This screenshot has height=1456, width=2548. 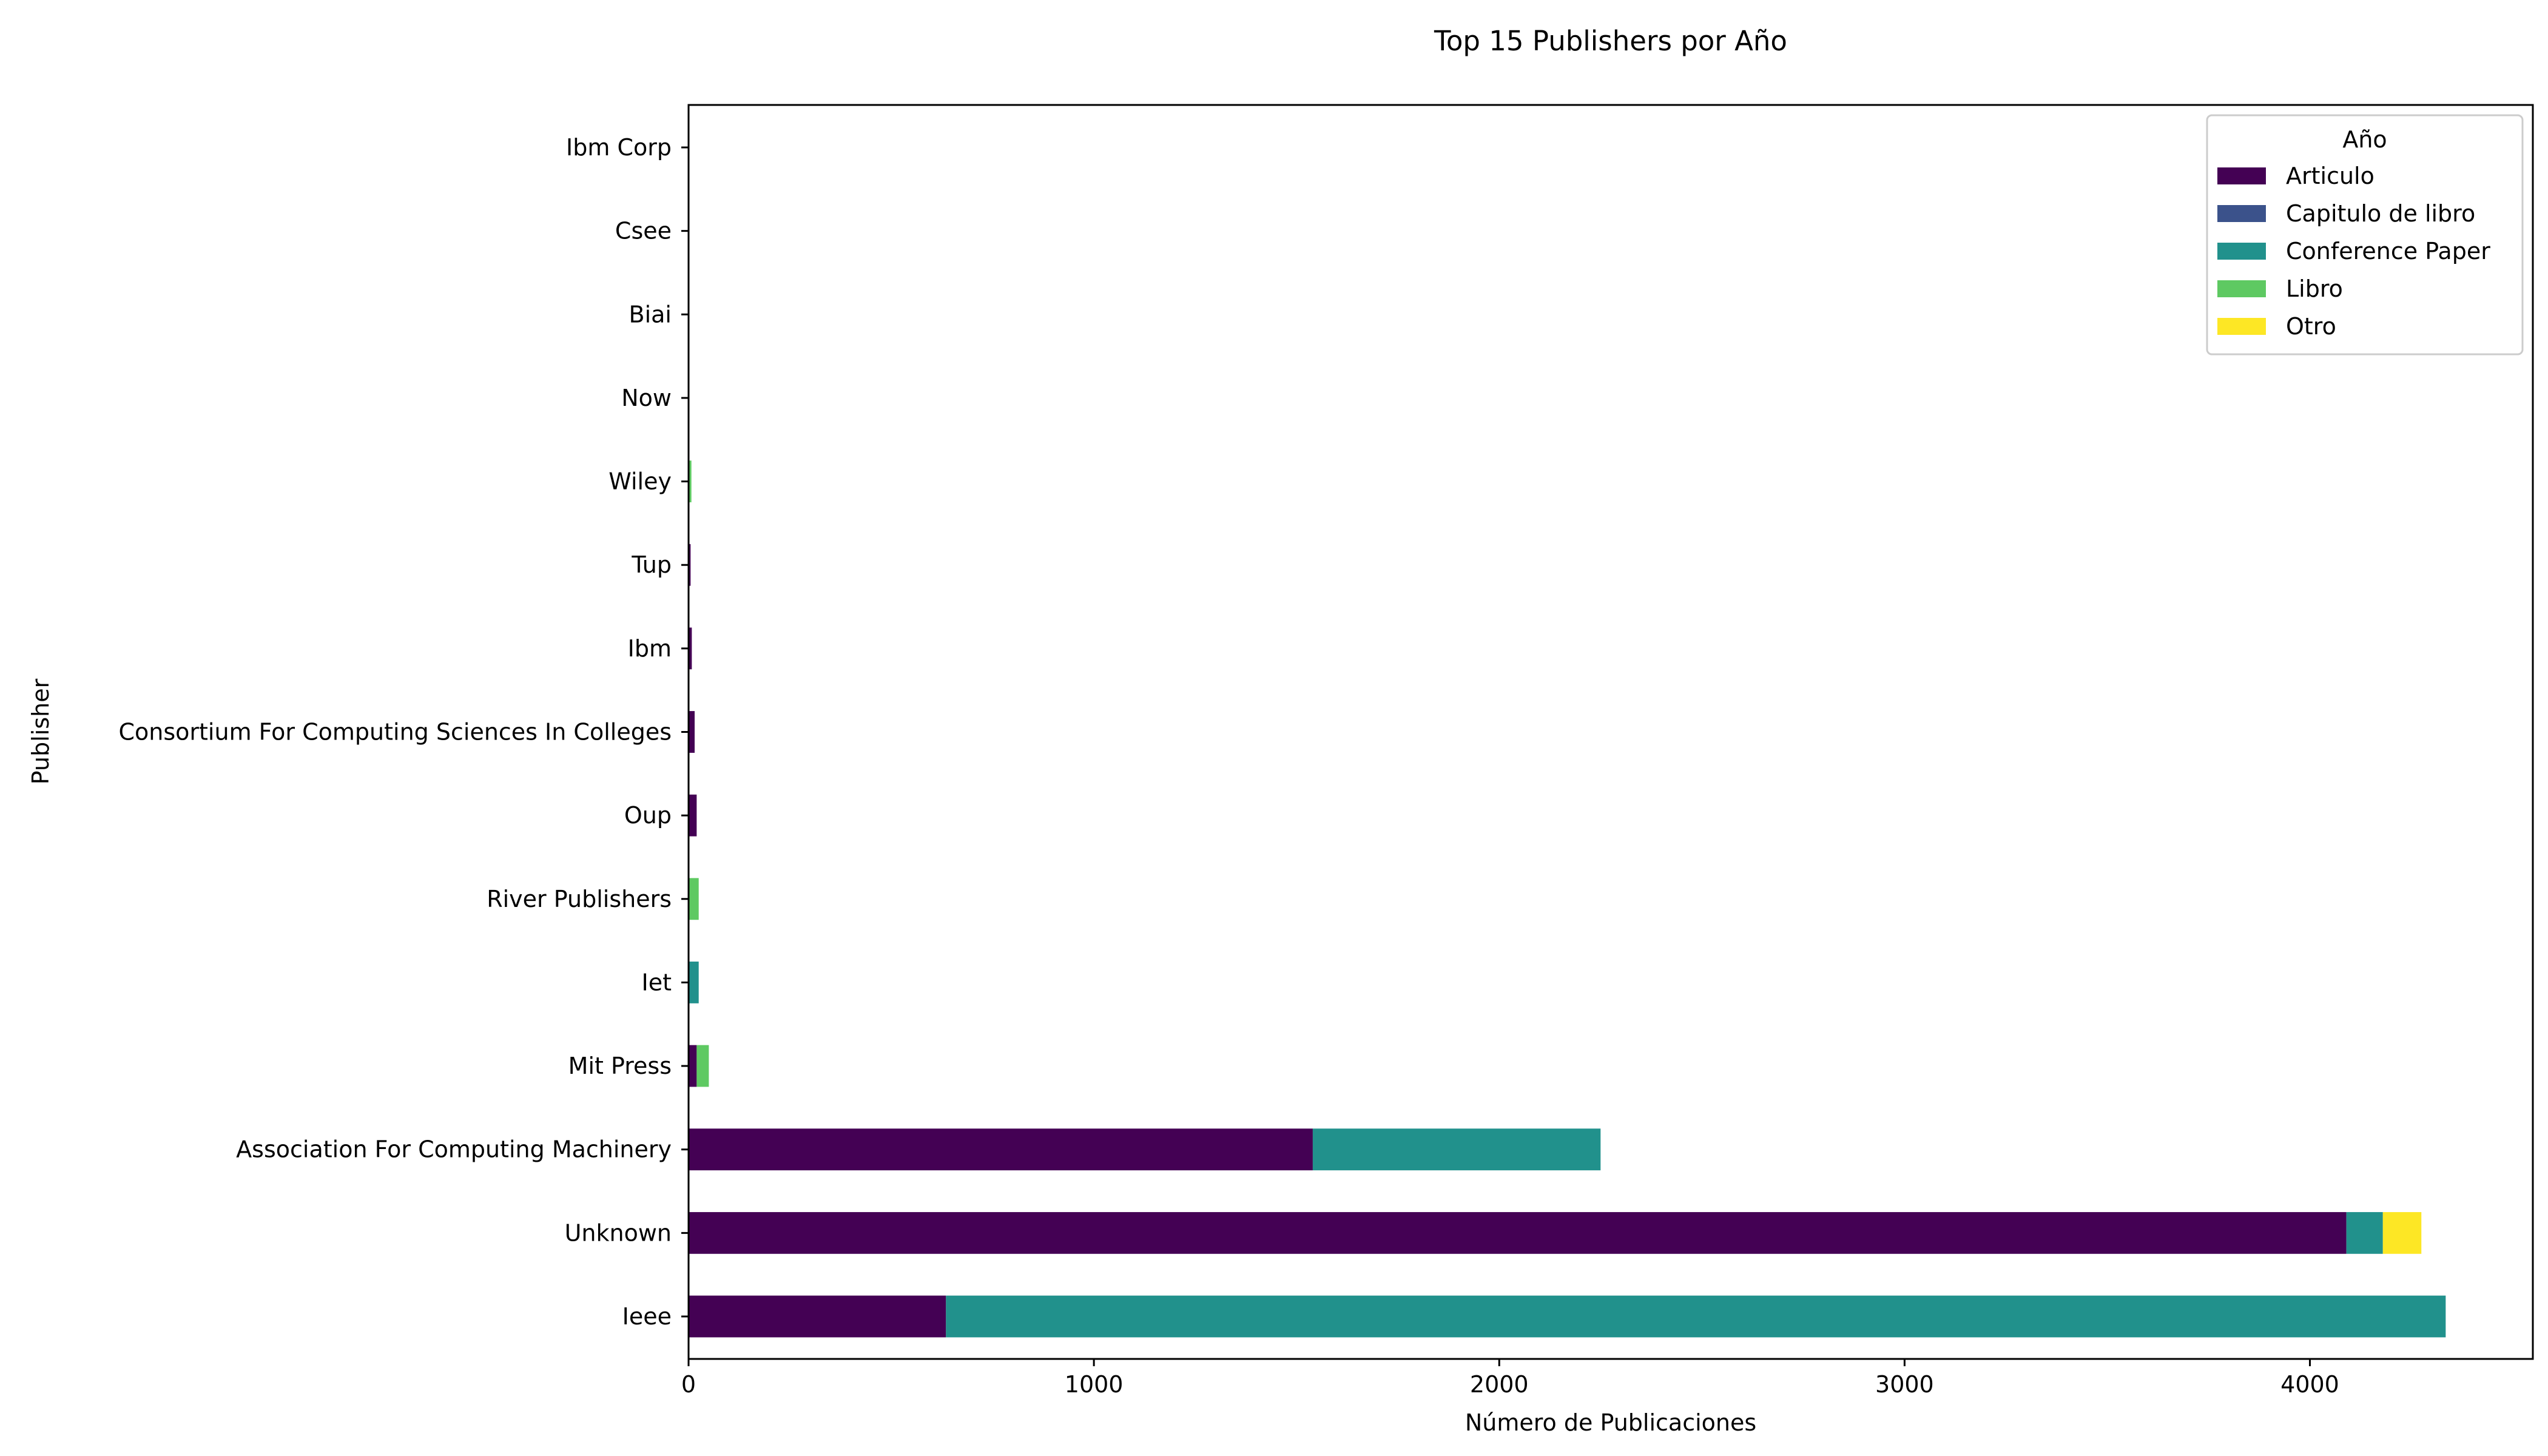 What do you see at coordinates (1904, 1384) in the screenshot?
I see `x-tick-label: 3000` at bounding box center [1904, 1384].